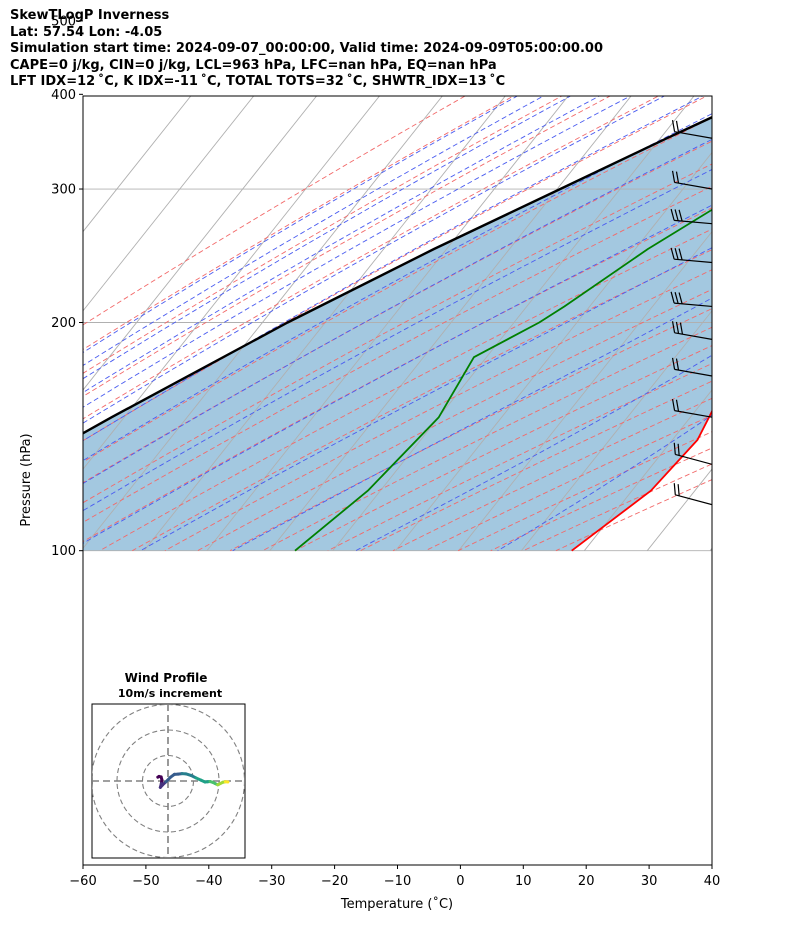 The image size is (794, 937). I want to click on x-tick-label: 30, so click(649, 881).